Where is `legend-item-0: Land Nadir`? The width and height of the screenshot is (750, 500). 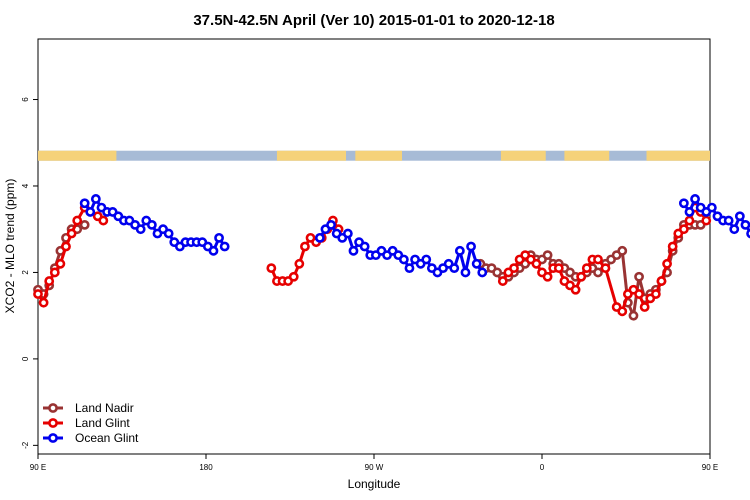 legend-item-0: Land Nadir is located at coordinates (88, 408).